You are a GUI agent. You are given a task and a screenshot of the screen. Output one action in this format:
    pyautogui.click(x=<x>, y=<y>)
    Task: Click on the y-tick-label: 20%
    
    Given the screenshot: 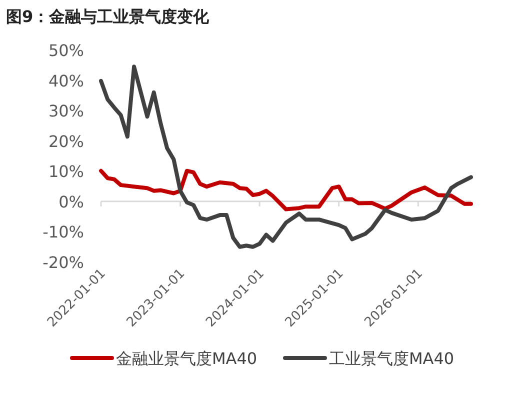 What is the action you would take?
    pyautogui.click(x=66, y=141)
    